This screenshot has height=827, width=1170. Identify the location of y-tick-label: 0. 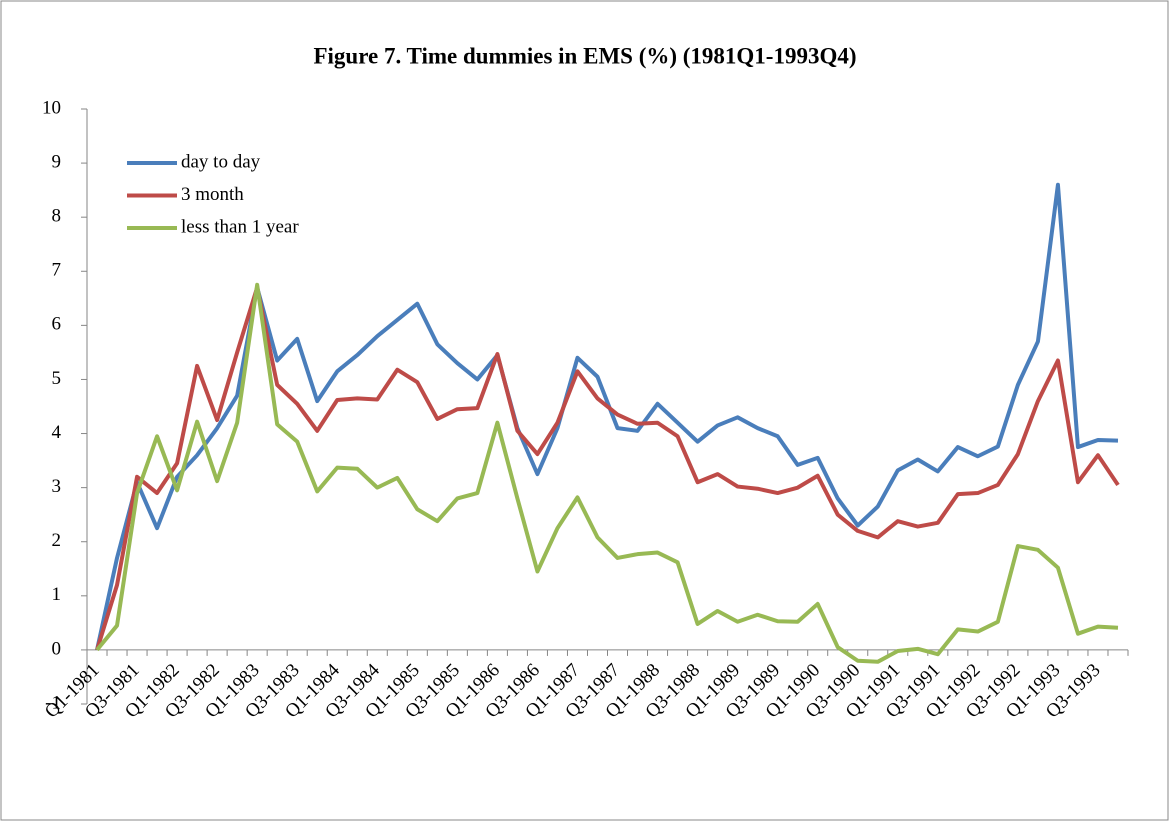
(57, 648).